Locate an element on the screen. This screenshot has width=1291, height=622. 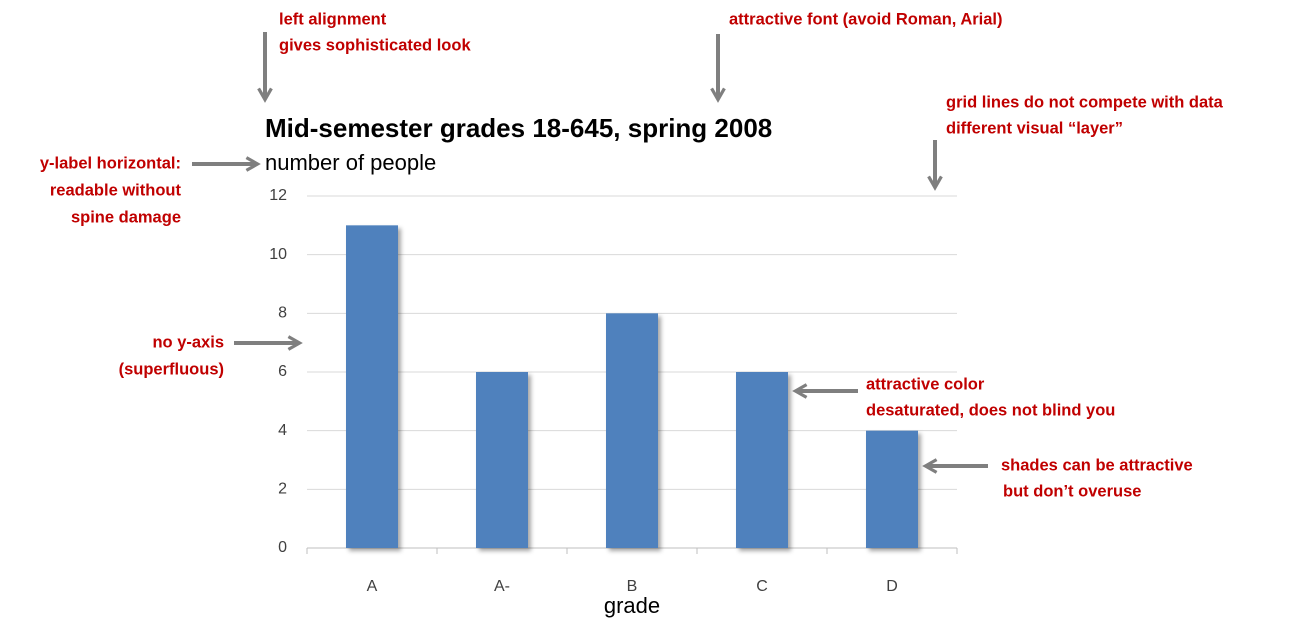
annotation: y-label horizontal: is located at coordinates (110, 163).